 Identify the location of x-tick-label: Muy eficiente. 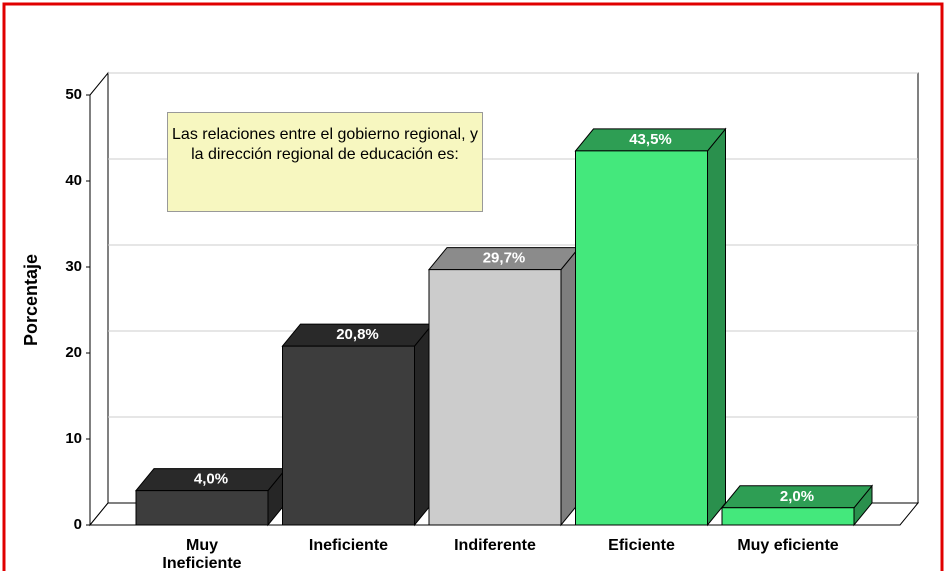
(788, 545).